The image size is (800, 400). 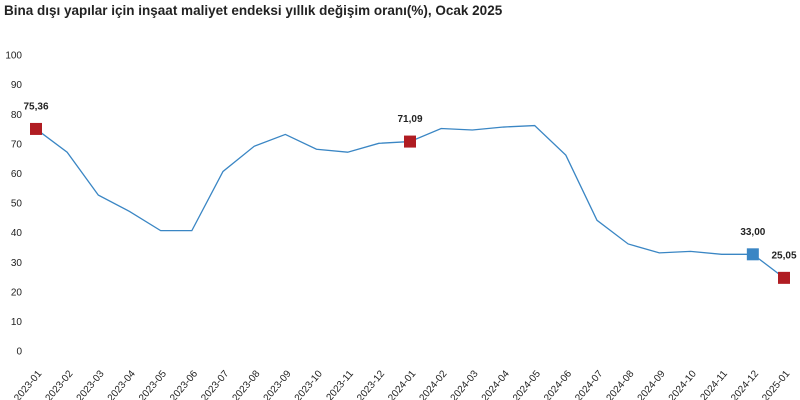 What do you see at coordinates (17, 292) in the screenshot?
I see `y-tick-label: 20` at bounding box center [17, 292].